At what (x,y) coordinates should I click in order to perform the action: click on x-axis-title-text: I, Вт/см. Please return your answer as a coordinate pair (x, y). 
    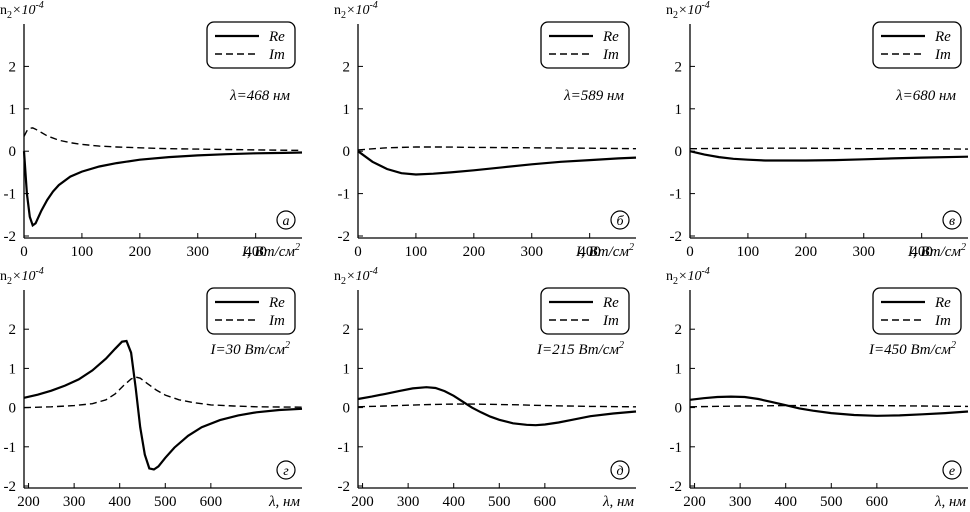
    Looking at the image, I should click on (268, 252).